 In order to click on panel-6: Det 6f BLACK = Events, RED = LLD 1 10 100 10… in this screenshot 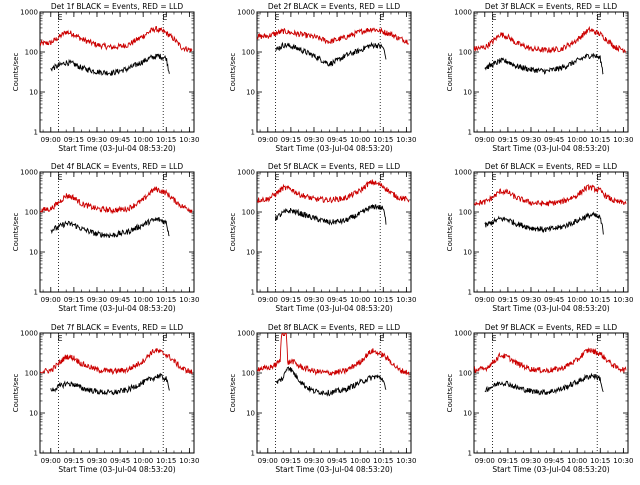, I will do `click(539, 237)`.